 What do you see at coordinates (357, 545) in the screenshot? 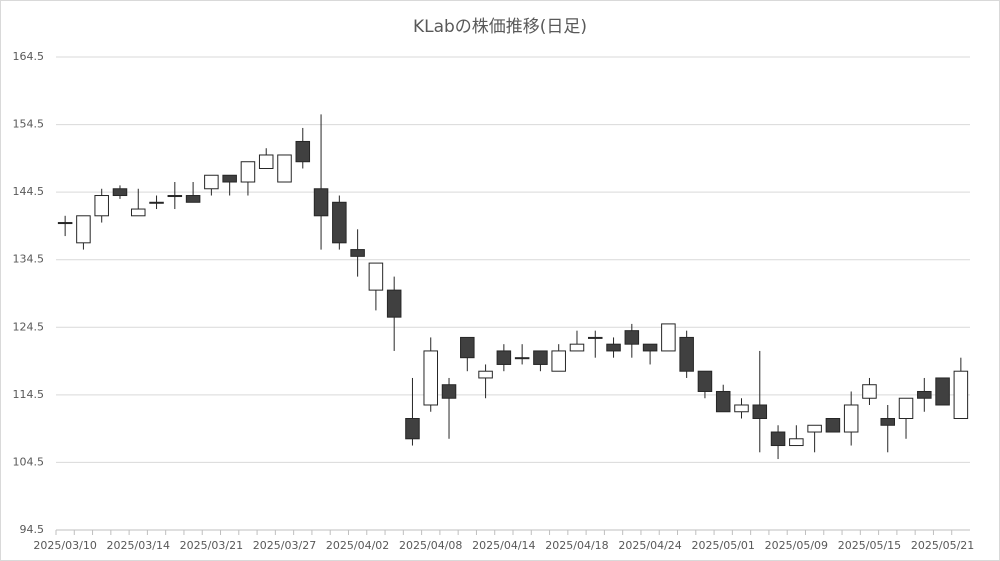
I see `x-tick-label: 2025/04/02` at bounding box center [357, 545].